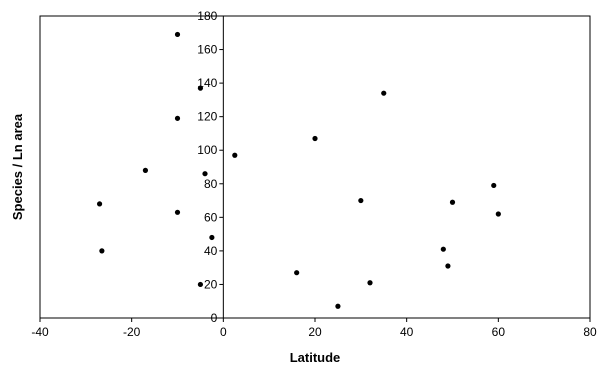 Image resolution: width=597 pixels, height=368 pixels. I want to click on y-tick-label: 80, so click(211, 184).